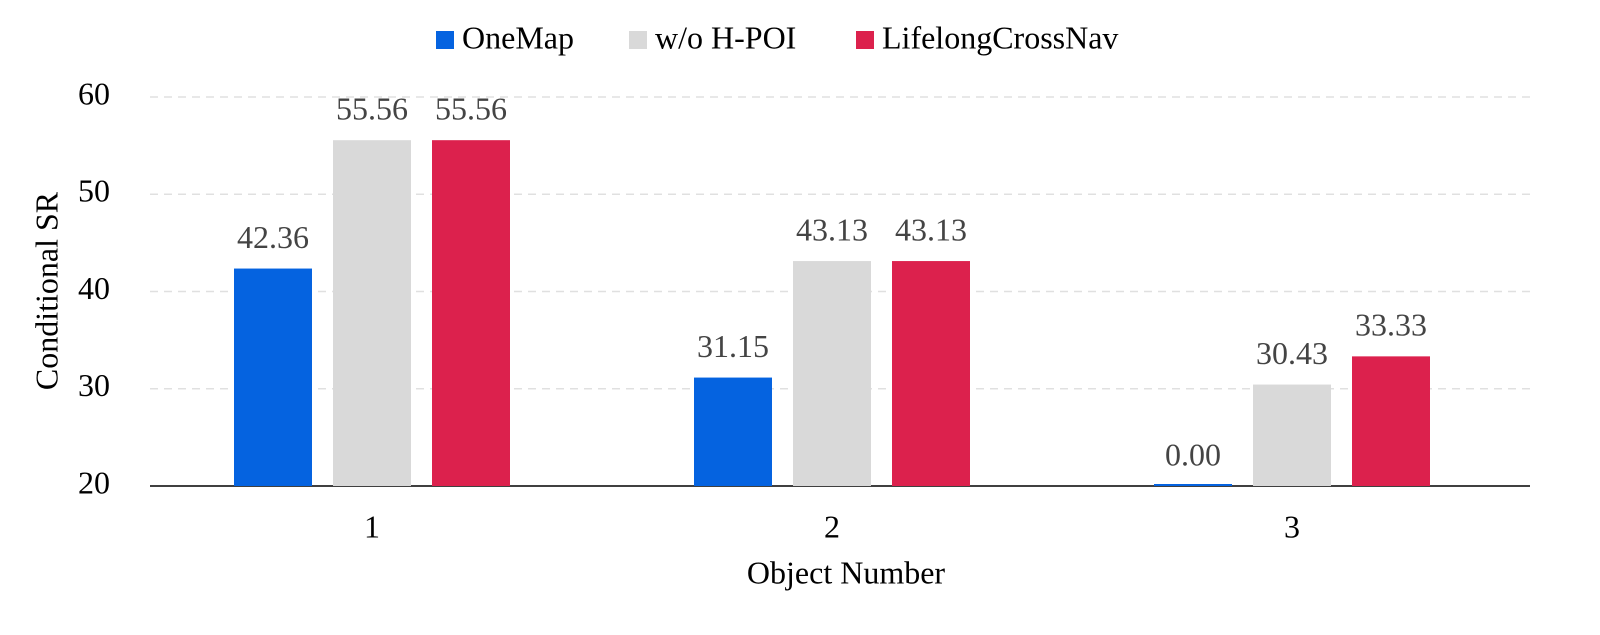 This screenshot has height=635, width=1600. Describe the element at coordinates (1193, 454) in the screenshot. I see `value-label: 0.00` at that location.